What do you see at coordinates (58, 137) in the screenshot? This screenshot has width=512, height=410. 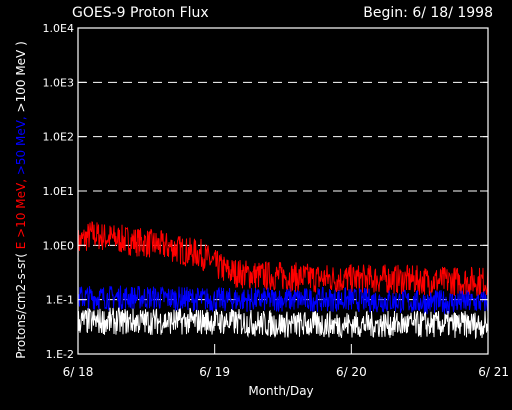 I see `y-tick-label: 1.0E2` at bounding box center [58, 137].